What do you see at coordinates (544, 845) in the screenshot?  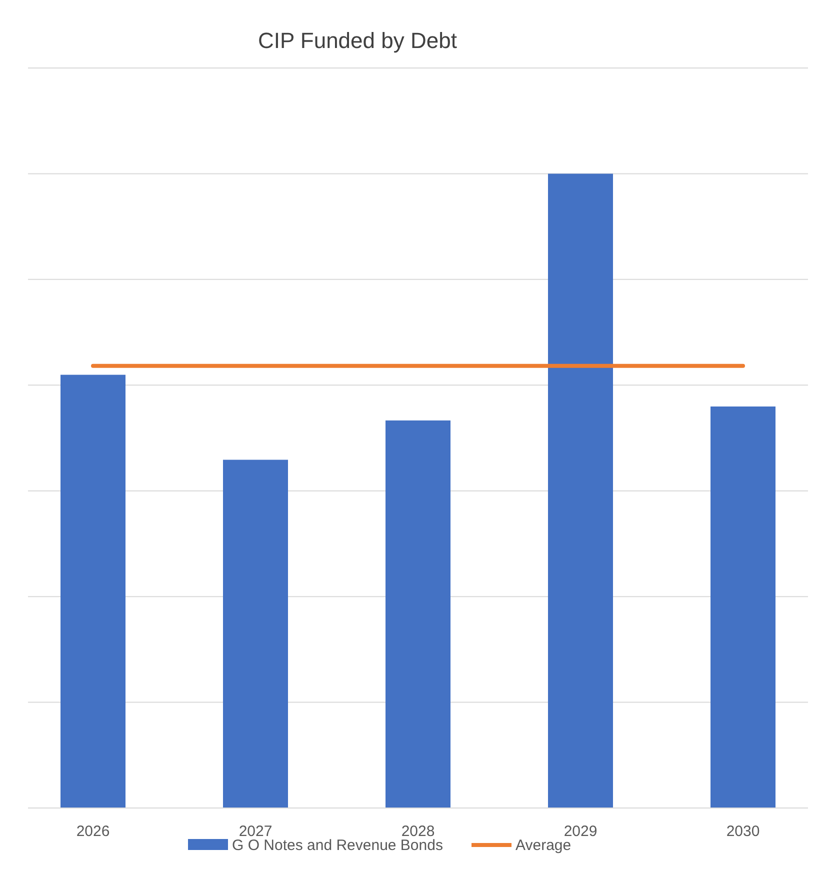 I see `legend-label: Average` at bounding box center [544, 845].